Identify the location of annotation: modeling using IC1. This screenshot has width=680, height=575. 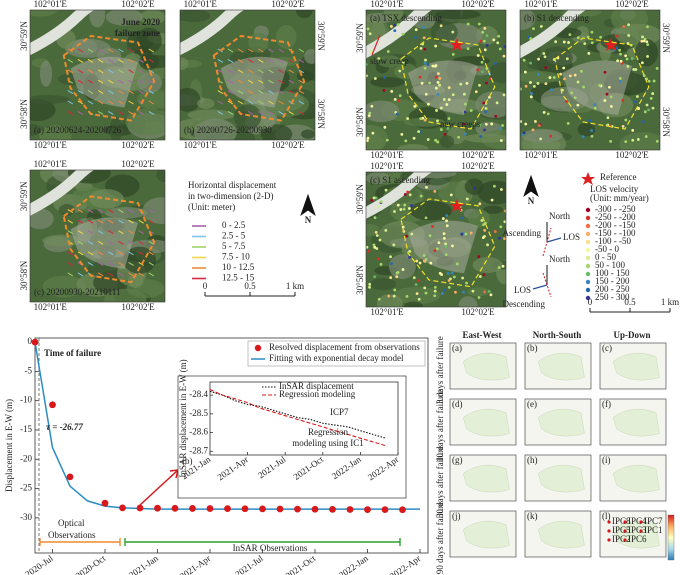
(328, 443).